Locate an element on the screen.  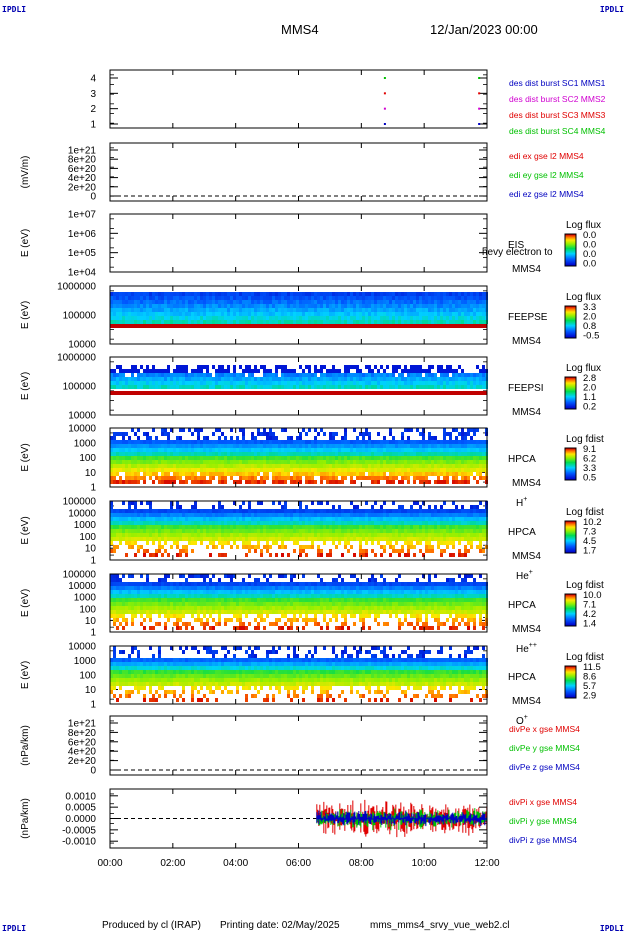
y-tick-label: 4e+20 is located at coordinates (82, 178).